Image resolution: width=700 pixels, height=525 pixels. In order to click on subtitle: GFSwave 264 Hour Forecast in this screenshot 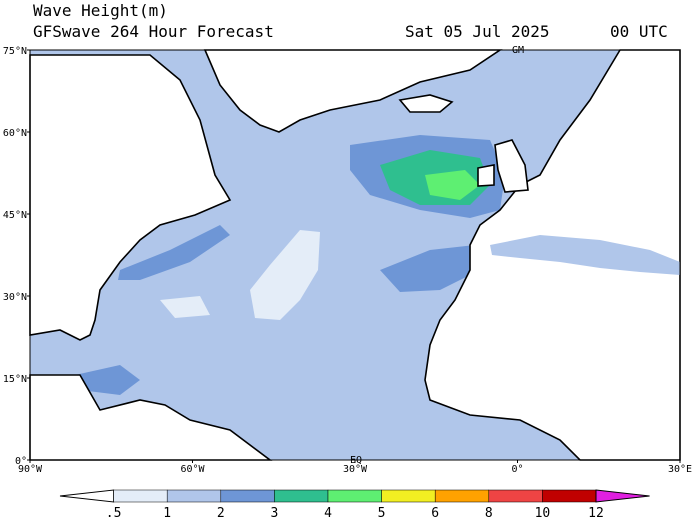, I will do `click(153, 31)`.